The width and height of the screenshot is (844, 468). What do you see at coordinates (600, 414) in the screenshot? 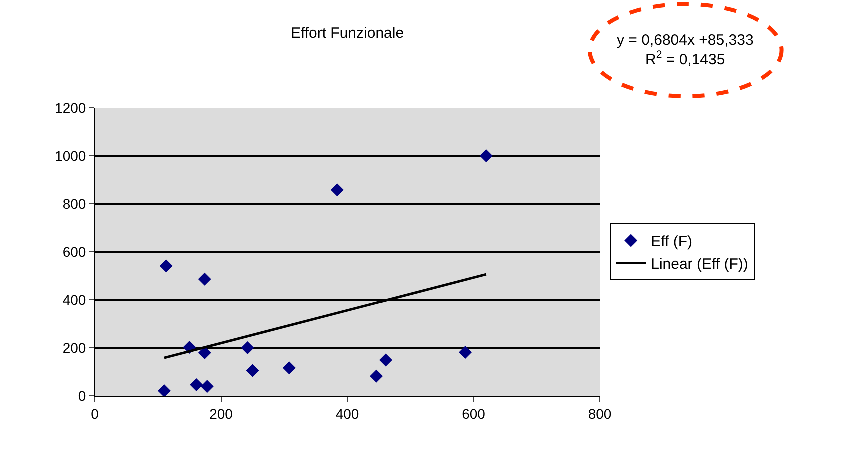
I see `x-tick-label: 800` at bounding box center [600, 414].